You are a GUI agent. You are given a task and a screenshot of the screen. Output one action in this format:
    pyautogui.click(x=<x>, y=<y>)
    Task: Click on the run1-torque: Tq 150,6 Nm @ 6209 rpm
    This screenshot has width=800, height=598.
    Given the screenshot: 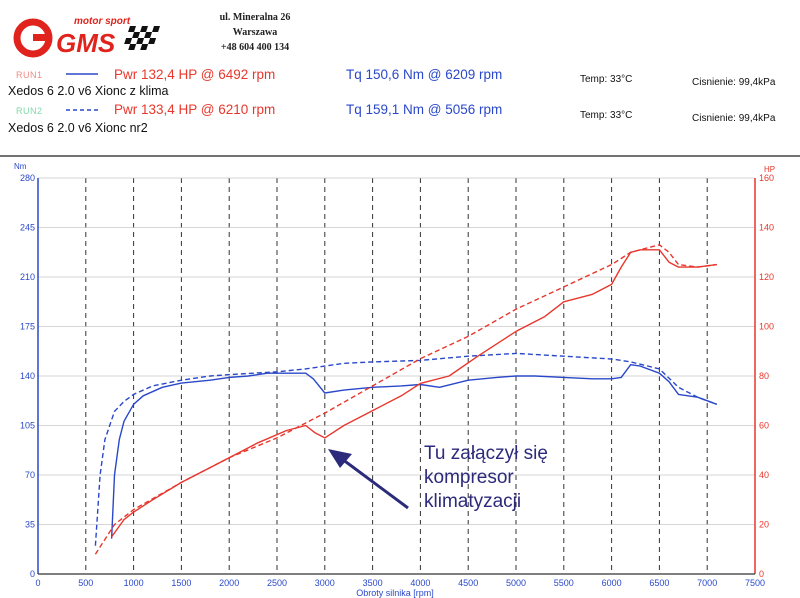 What is the action you would take?
    pyautogui.click(x=424, y=74)
    